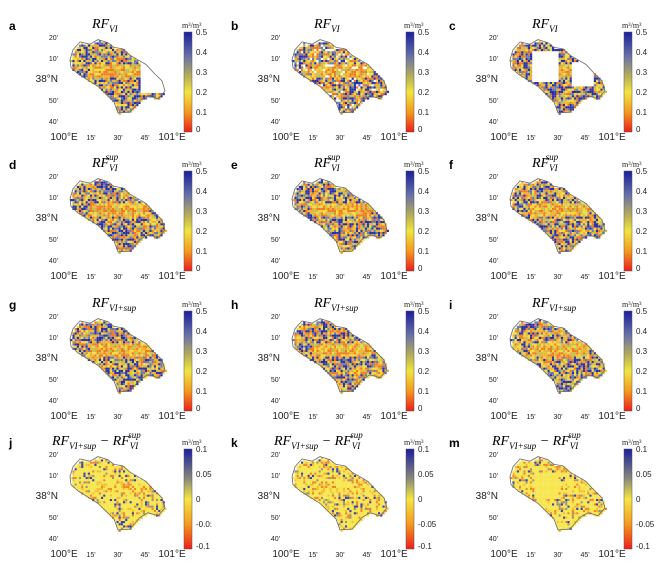 This screenshot has width=663, height=570. What do you see at coordinates (12, 26) in the screenshot?
I see `panel-label: a` at bounding box center [12, 26].